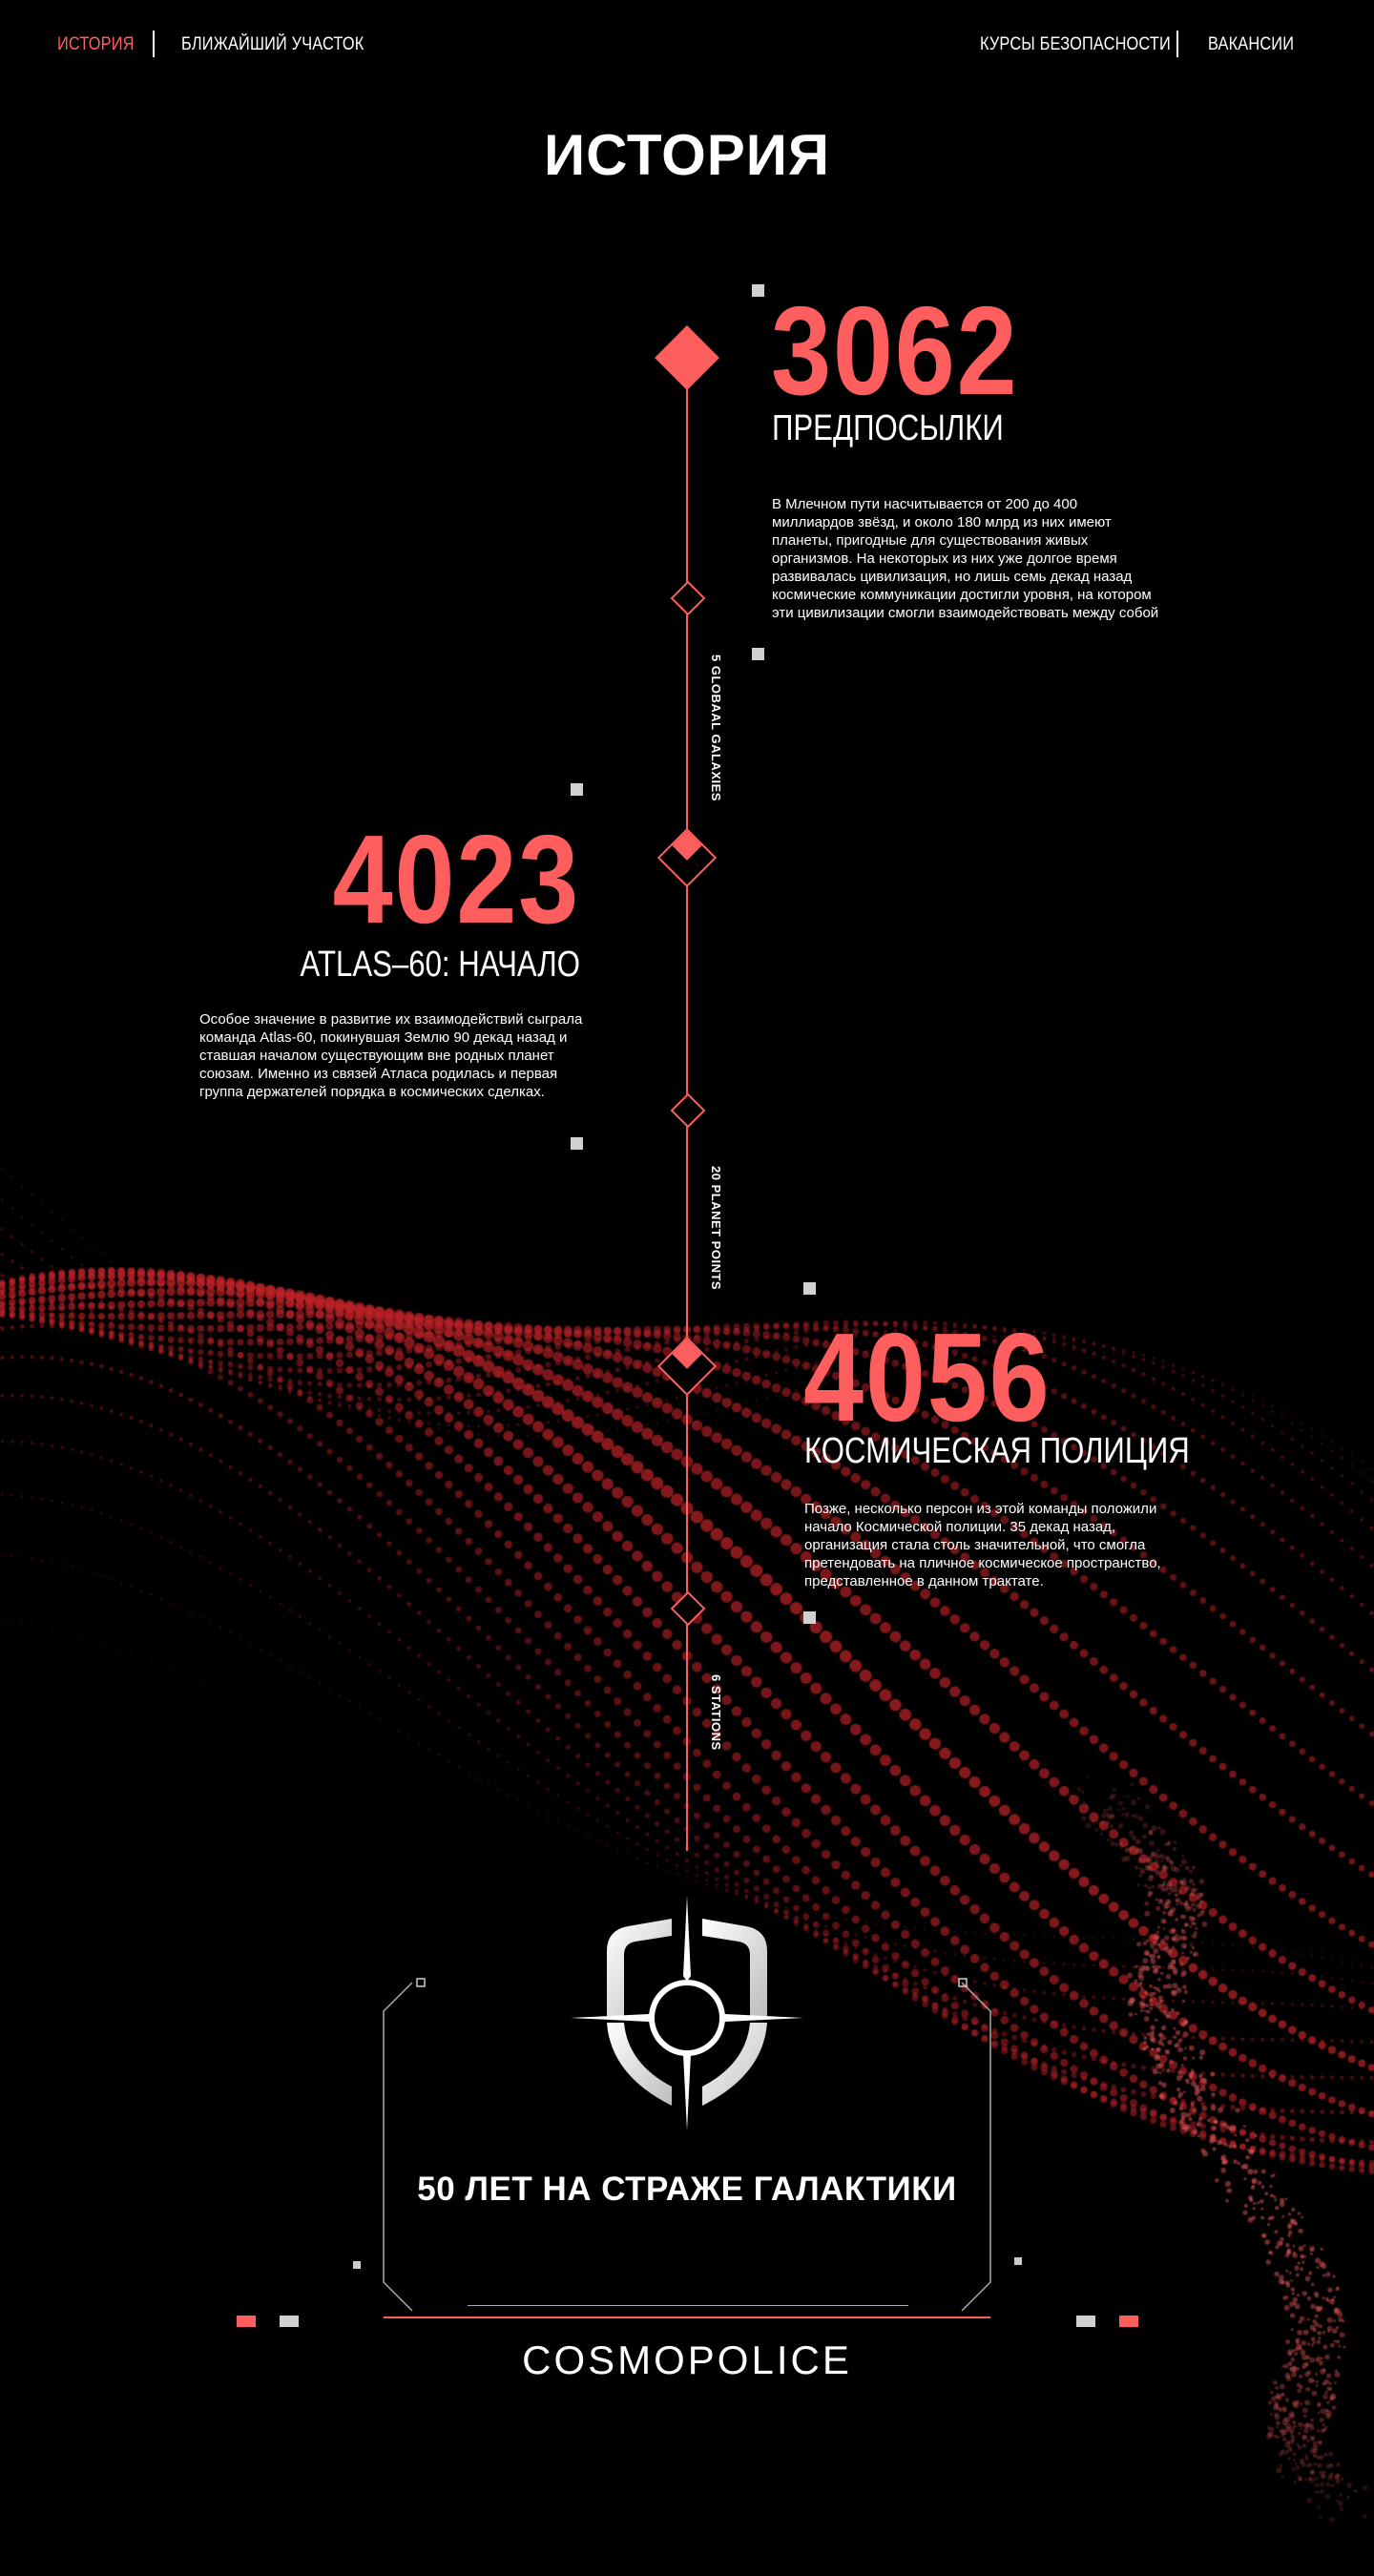 This screenshot has height=2576, width=1374. Describe the element at coordinates (888, 428) in the screenshot. I see `event-title: ПРЕДПОСЫЛКИ` at that location.